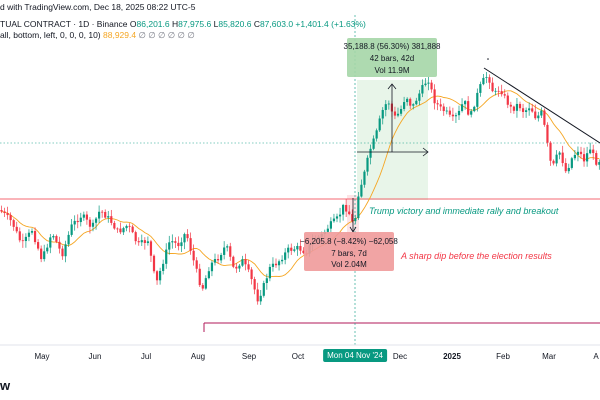  I want to click on ma-value: 88,929.4, so click(120, 35).